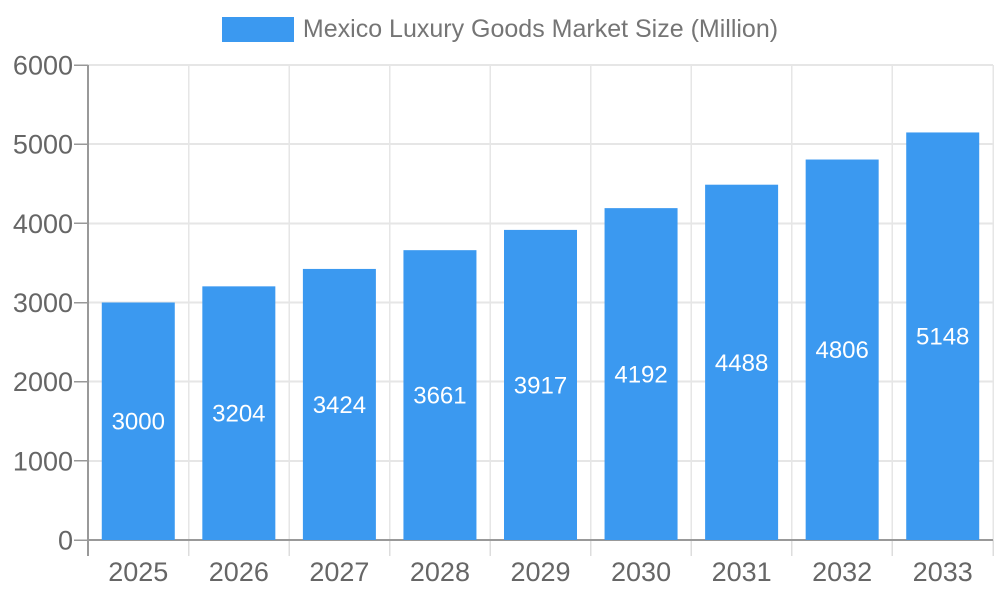 The height and width of the screenshot is (600, 1000). What do you see at coordinates (339, 572) in the screenshot?
I see `x-axis-label: 2027` at bounding box center [339, 572].